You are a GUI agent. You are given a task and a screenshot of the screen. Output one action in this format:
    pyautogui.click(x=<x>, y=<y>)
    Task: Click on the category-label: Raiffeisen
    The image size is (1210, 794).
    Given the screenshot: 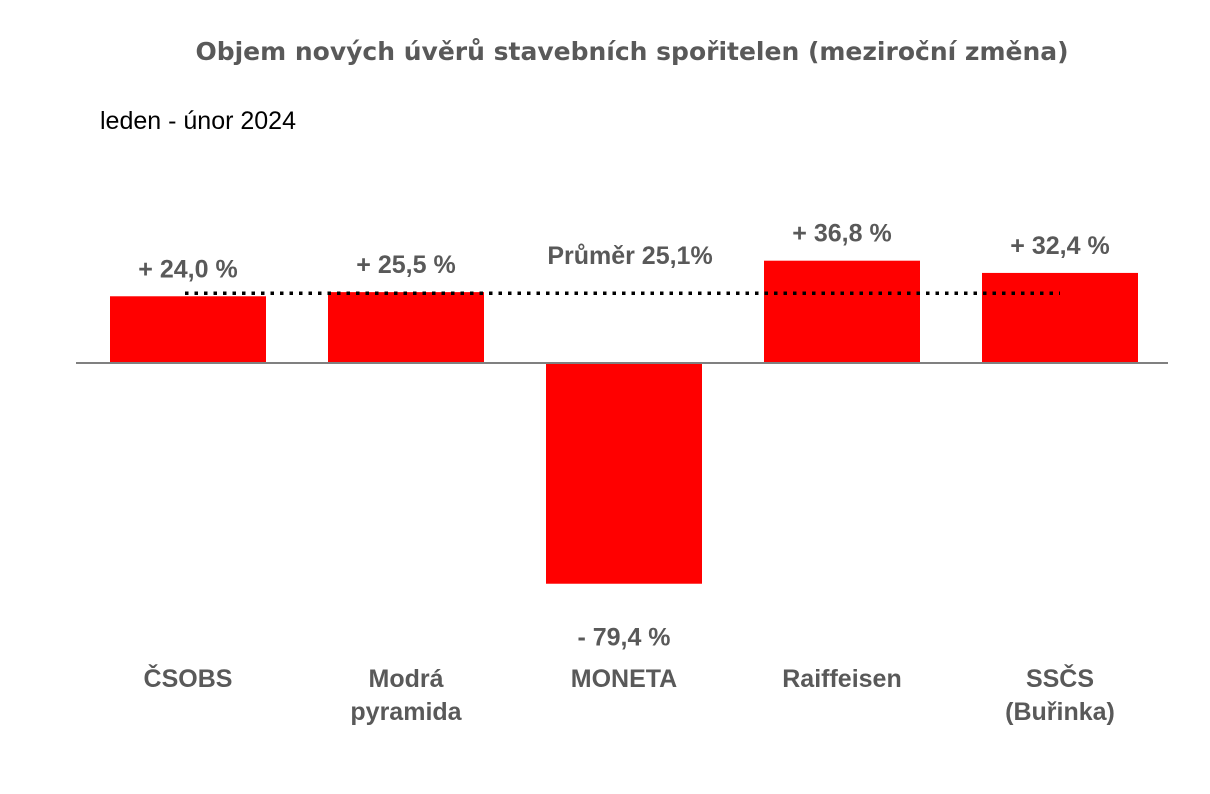 What is the action you would take?
    pyautogui.click(x=841, y=679)
    